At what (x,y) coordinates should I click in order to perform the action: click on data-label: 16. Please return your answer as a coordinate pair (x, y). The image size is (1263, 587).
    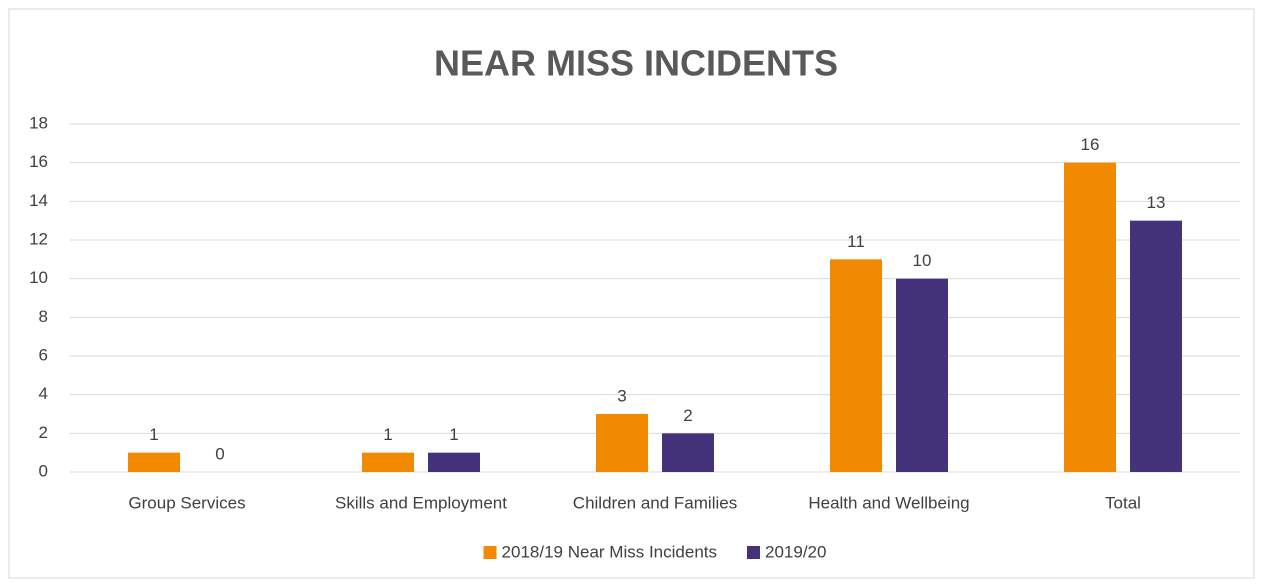
    Looking at the image, I should click on (1090, 144).